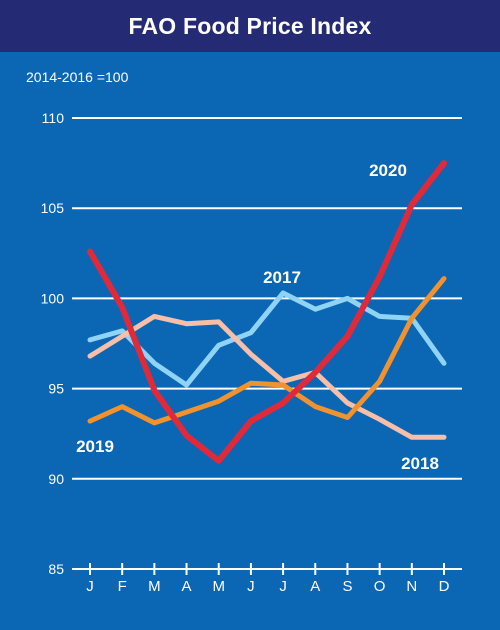 This screenshot has height=630, width=500. I want to click on x-tick-label: N, so click(411, 586).